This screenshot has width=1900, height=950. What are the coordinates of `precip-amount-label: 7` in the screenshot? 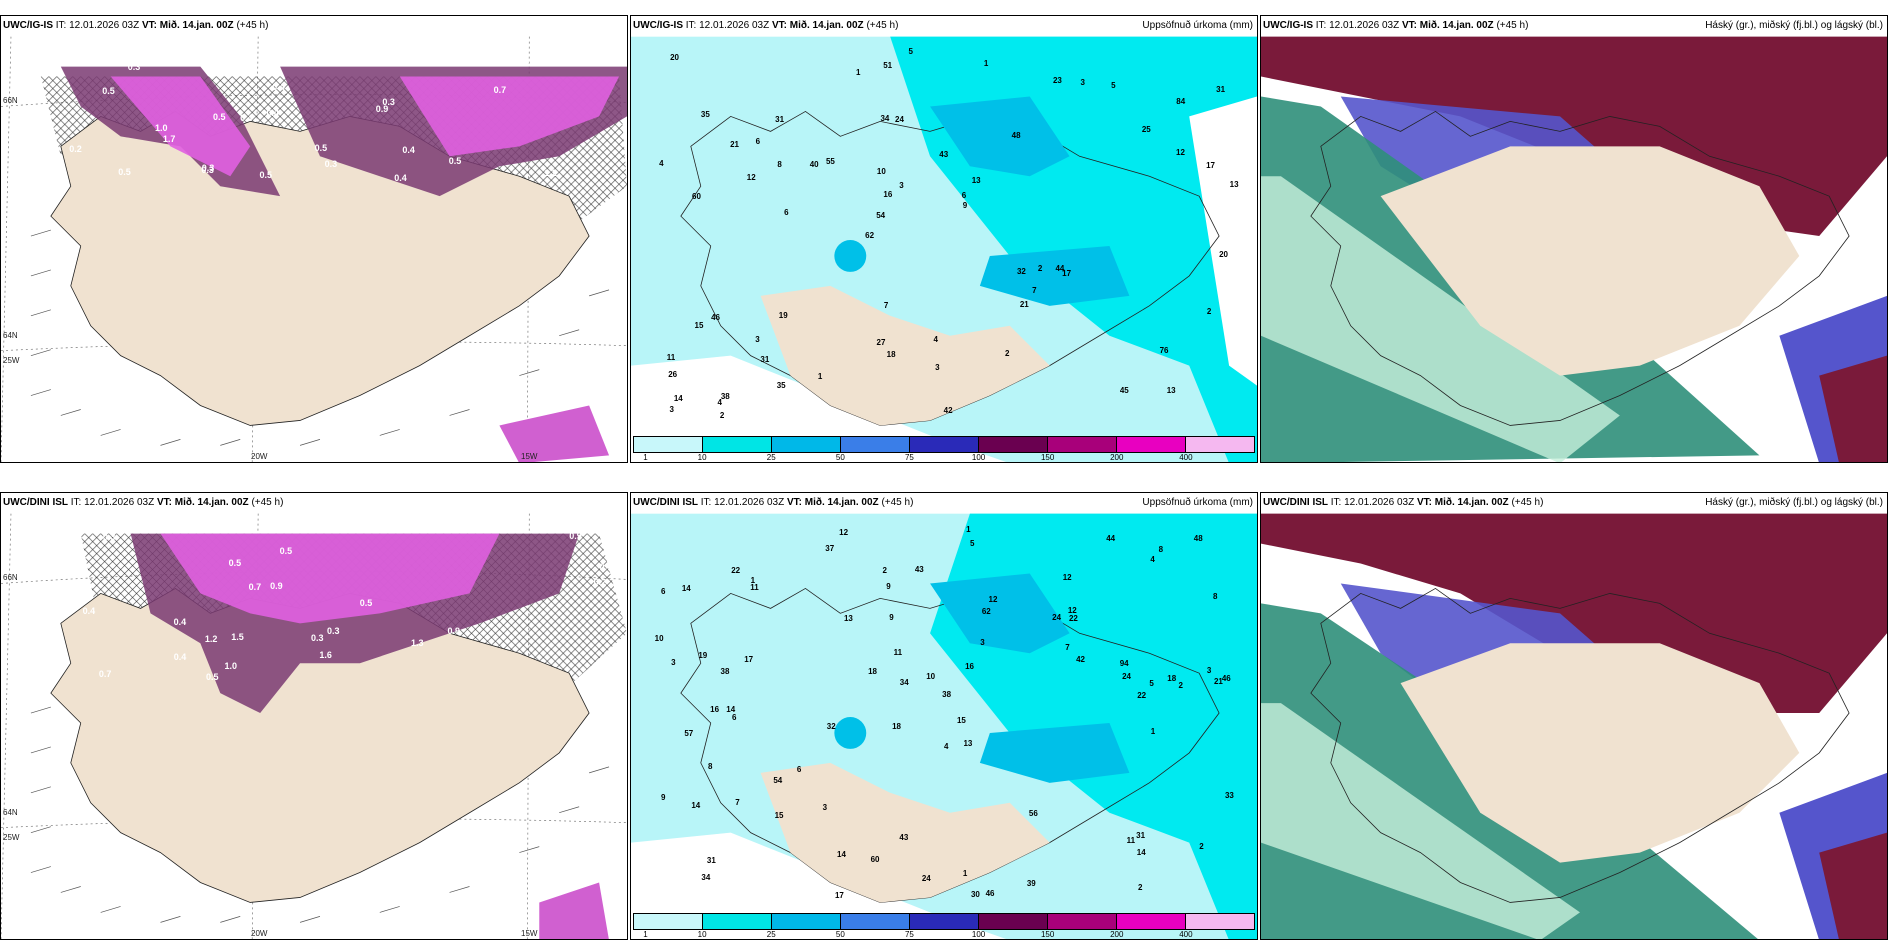 It's located at (737, 802).